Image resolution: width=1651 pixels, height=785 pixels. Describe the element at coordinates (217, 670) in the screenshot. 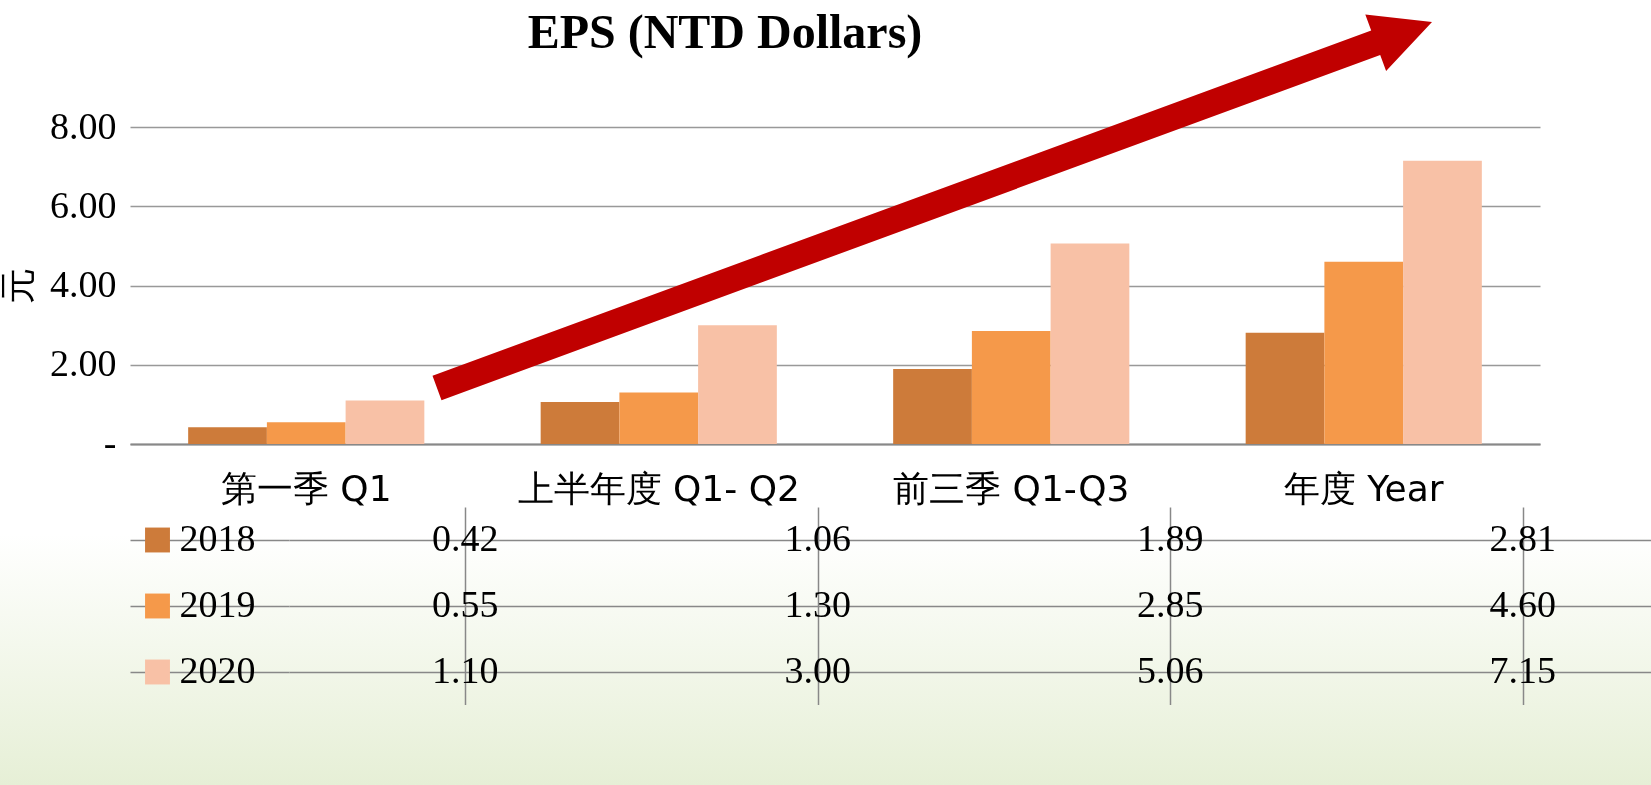

I see `legend-label: 2020` at that location.